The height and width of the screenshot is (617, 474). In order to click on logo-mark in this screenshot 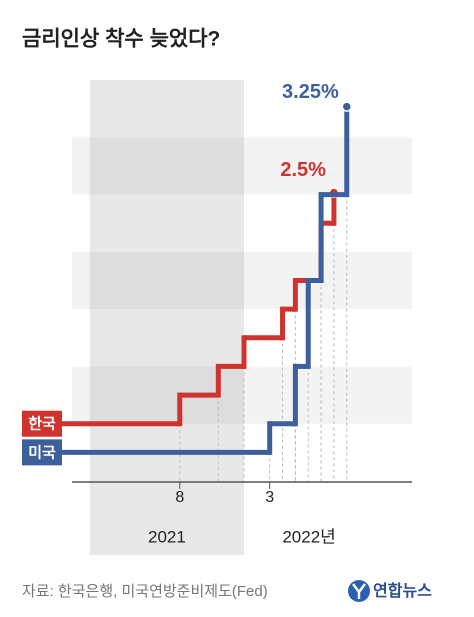, I will do `click(359, 591)`.